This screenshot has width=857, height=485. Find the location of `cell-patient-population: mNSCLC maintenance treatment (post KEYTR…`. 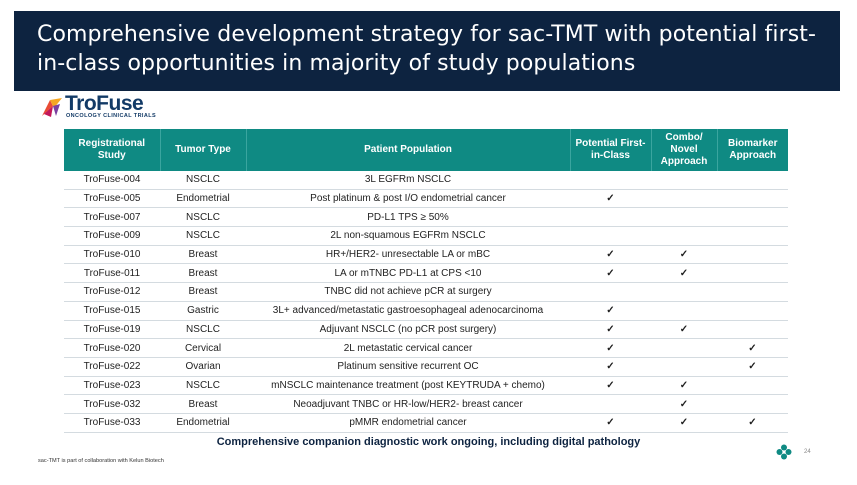

cell-patient-population: mNSCLC maintenance treatment (post KEYTR… is located at coordinates (408, 386).